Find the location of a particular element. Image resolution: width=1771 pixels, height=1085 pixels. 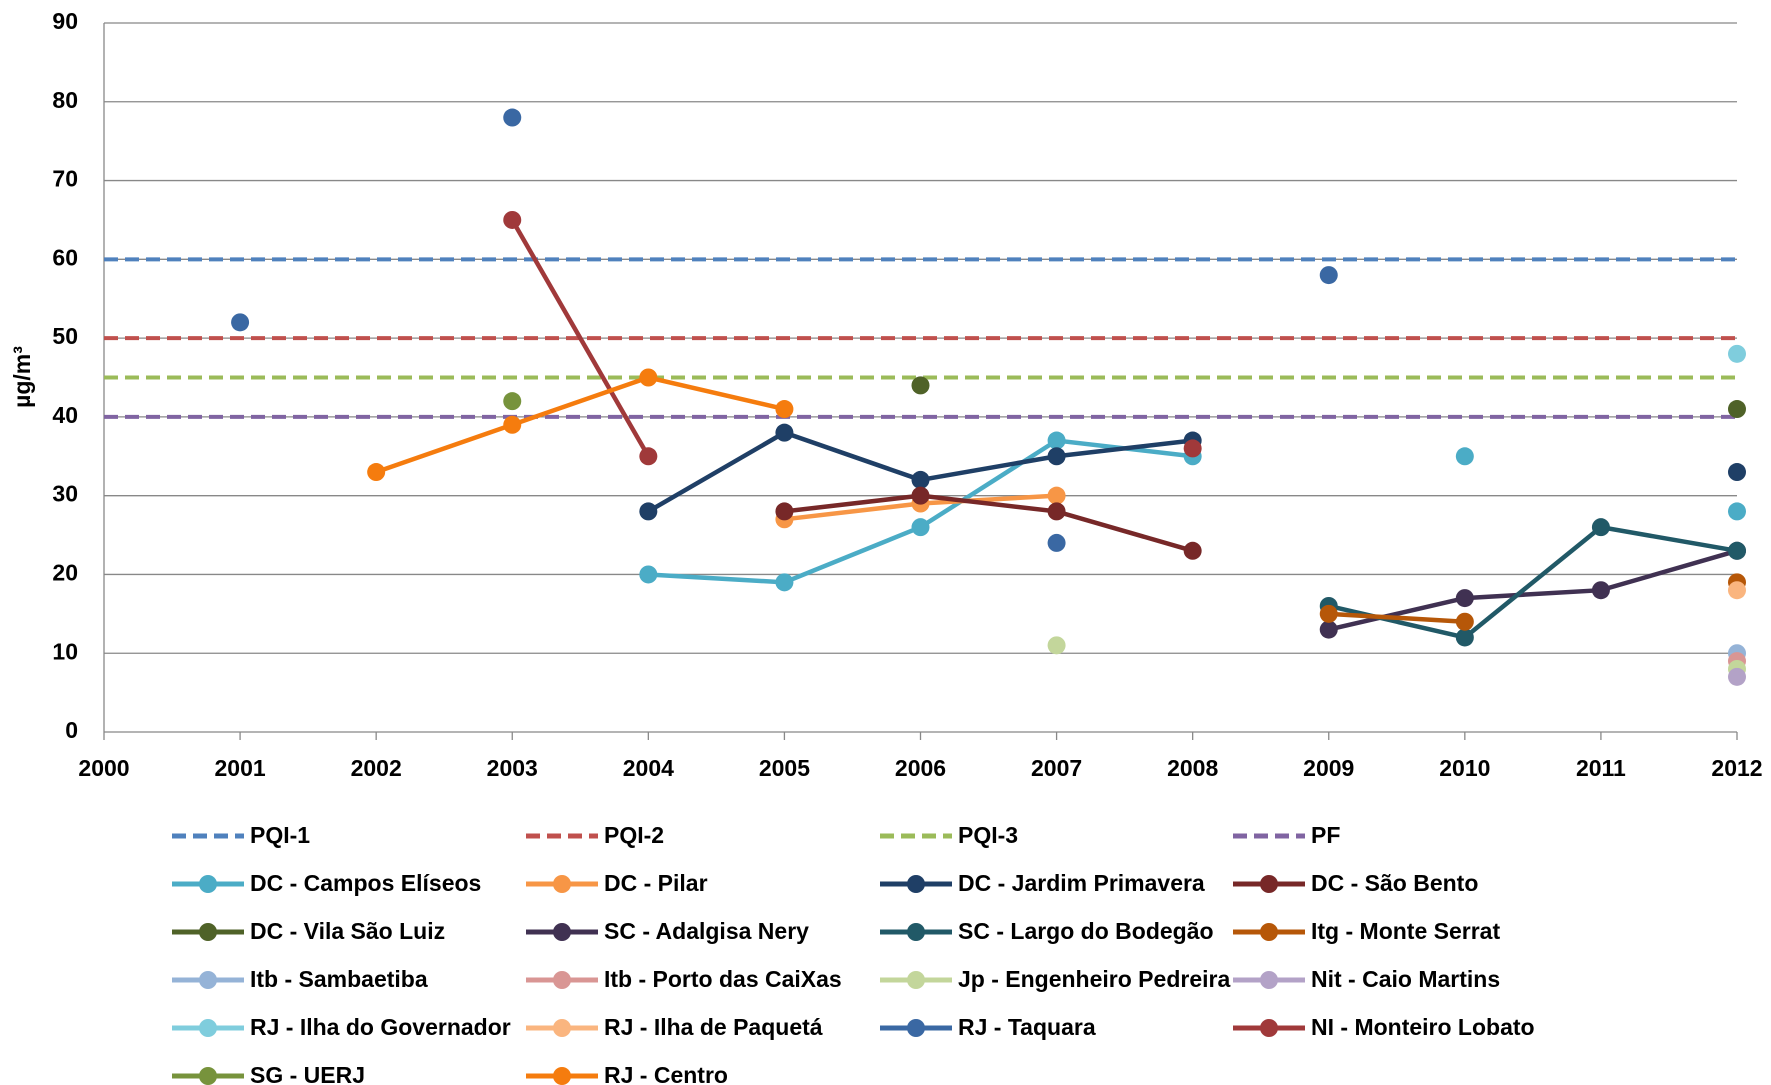

x-tick-label: 2006 is located at coordinates (920, 768).